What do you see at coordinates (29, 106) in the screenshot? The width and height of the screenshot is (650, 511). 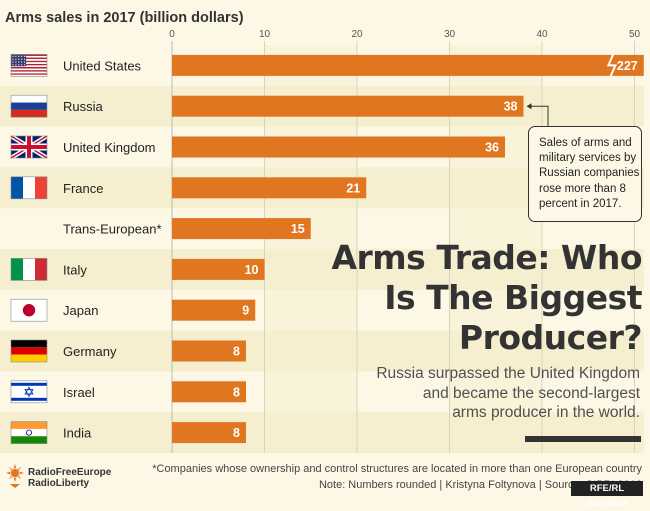 I see `russia-flag-icon` at bounding box center [29, 106].